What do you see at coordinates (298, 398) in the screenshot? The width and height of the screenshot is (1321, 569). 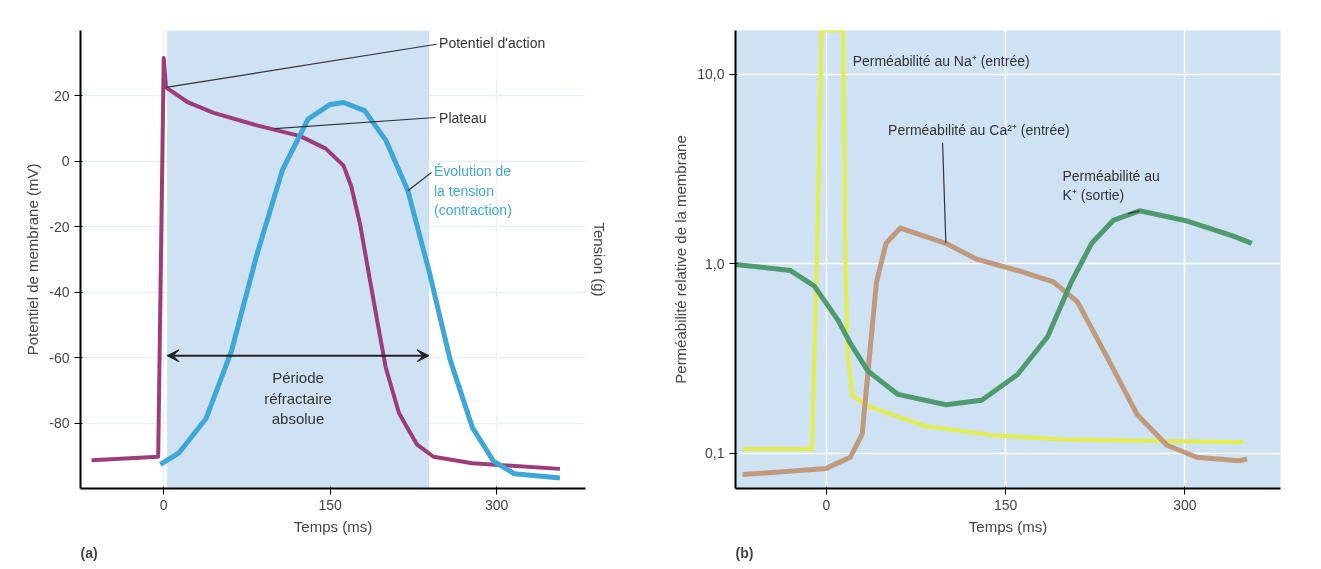 I see `band-label: Période réfractaire absolue` at bounding box center [298, 398].